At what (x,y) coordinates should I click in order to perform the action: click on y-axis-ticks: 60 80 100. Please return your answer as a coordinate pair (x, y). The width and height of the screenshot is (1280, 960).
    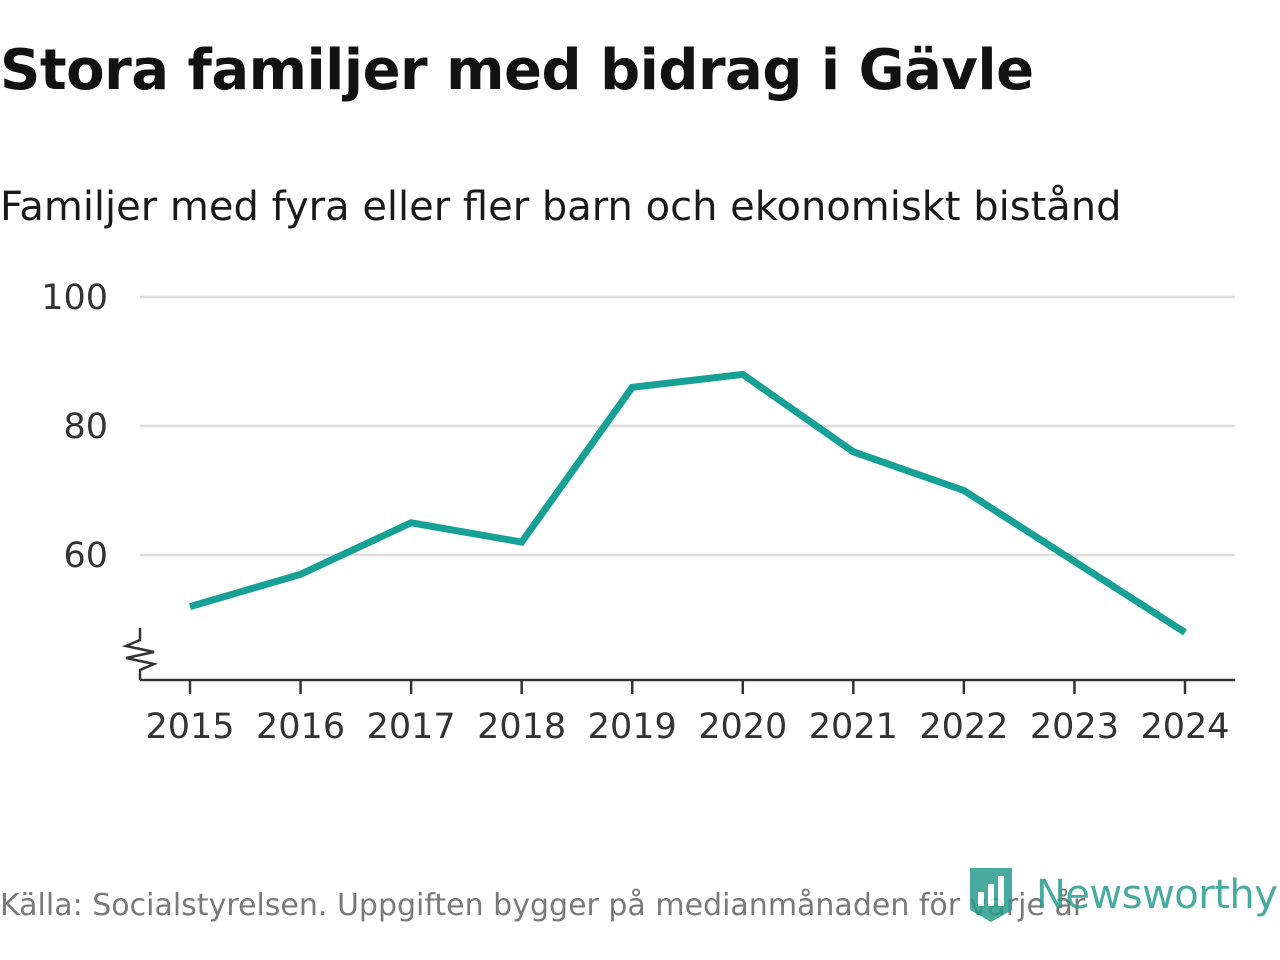
    Looking at the image, I should click on (74, 427).